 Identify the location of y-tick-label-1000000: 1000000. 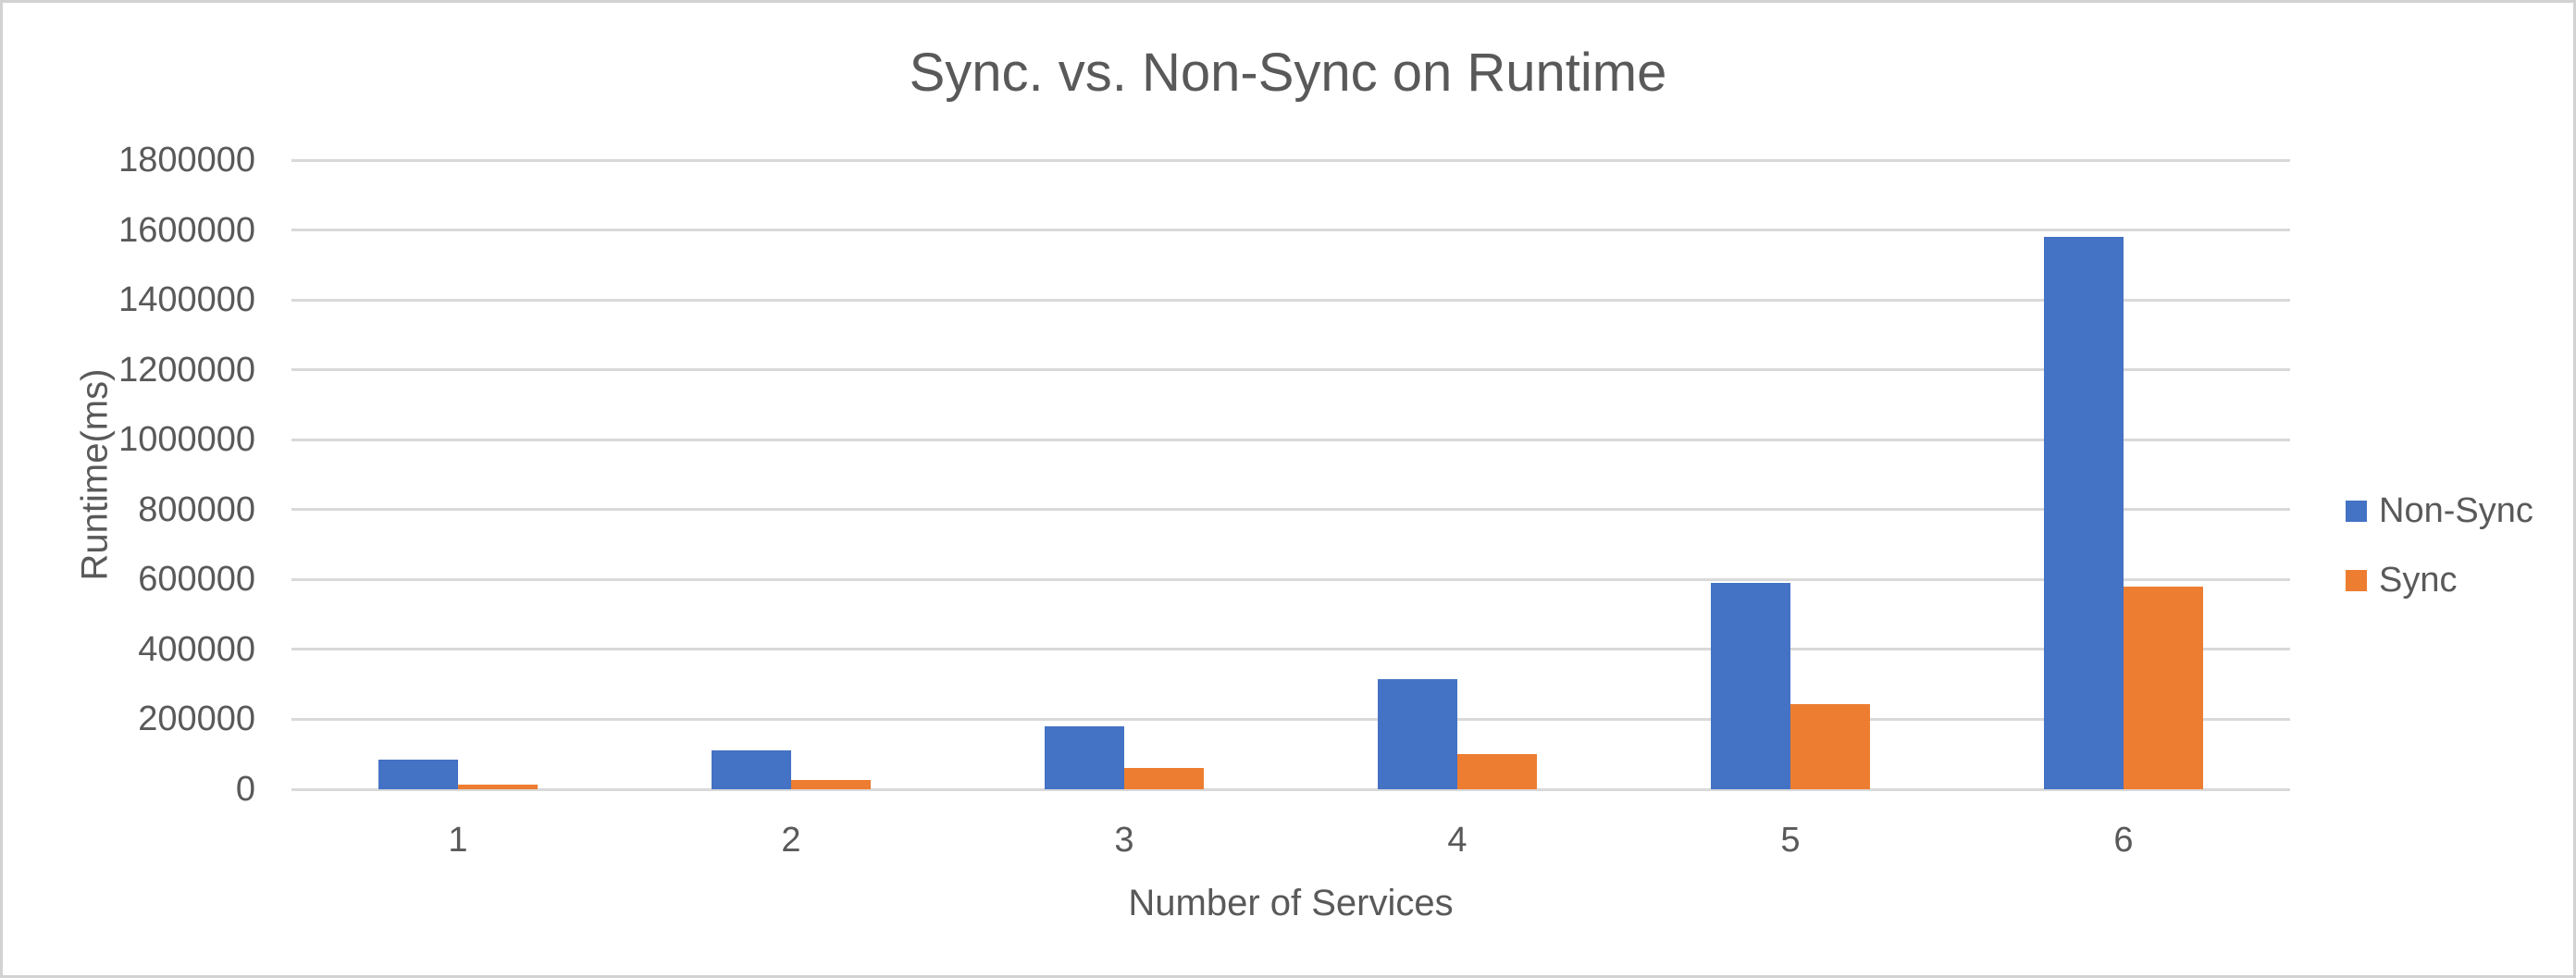
(187, 440).